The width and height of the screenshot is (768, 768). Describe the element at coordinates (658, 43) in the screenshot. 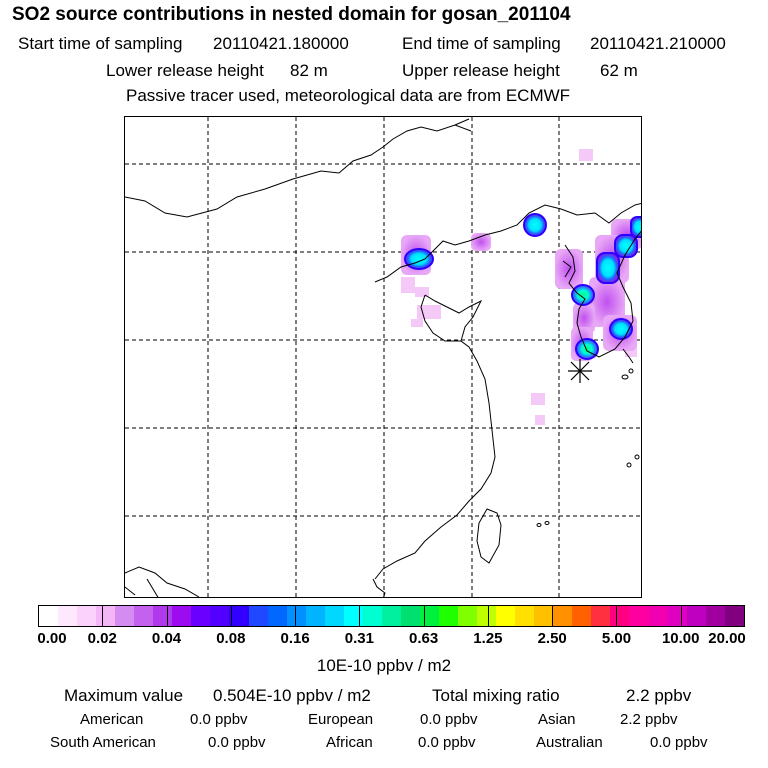

I see `end-time-value: 20110421.210000` at that location.